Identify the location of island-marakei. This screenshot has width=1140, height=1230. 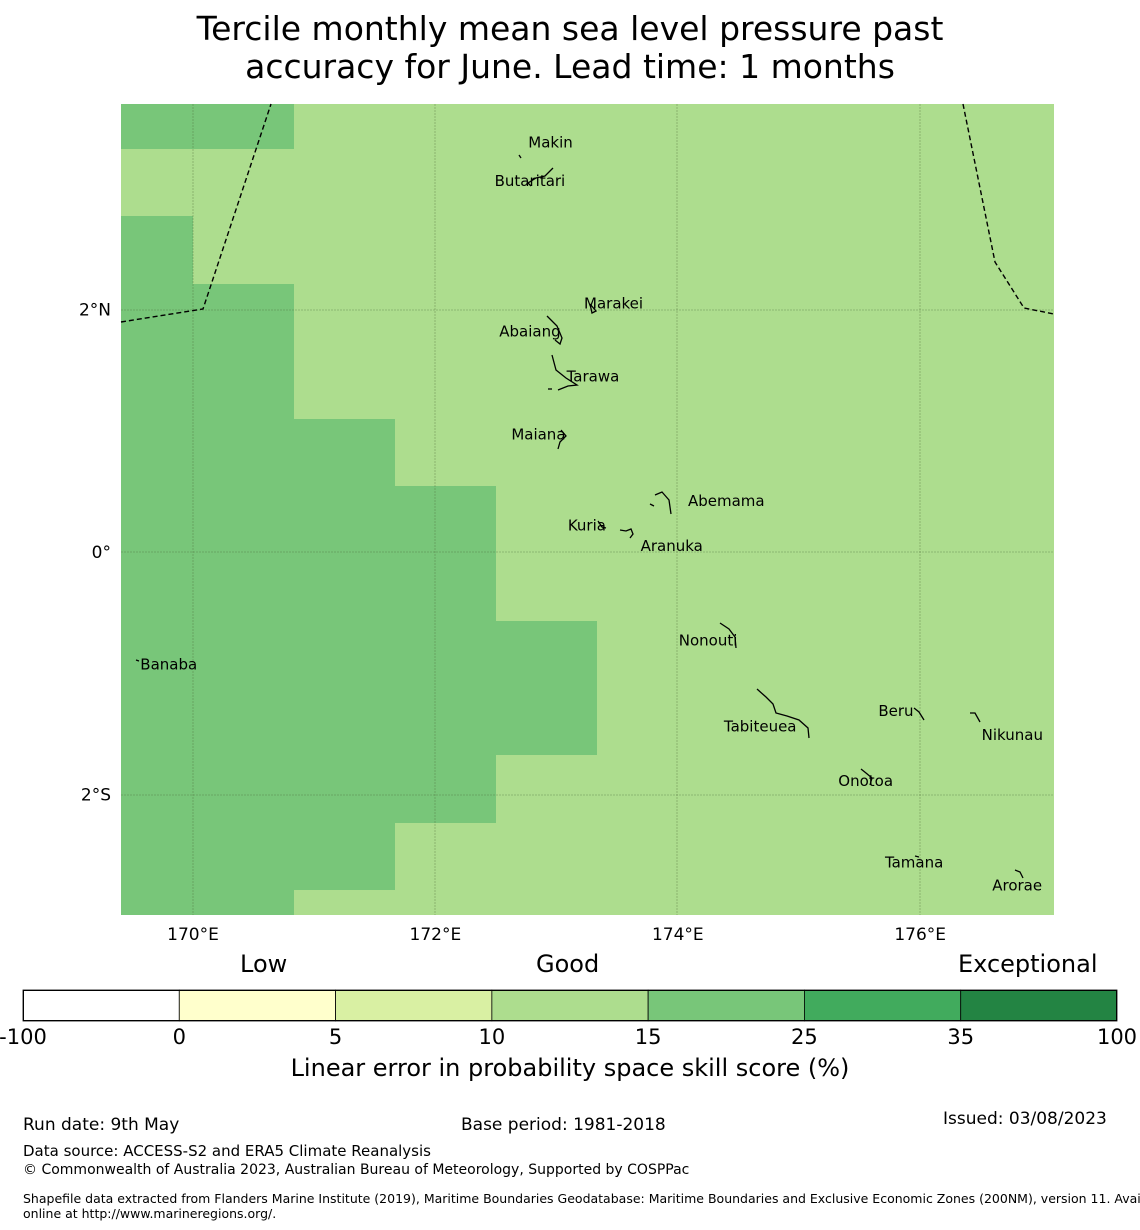
(593, 308).